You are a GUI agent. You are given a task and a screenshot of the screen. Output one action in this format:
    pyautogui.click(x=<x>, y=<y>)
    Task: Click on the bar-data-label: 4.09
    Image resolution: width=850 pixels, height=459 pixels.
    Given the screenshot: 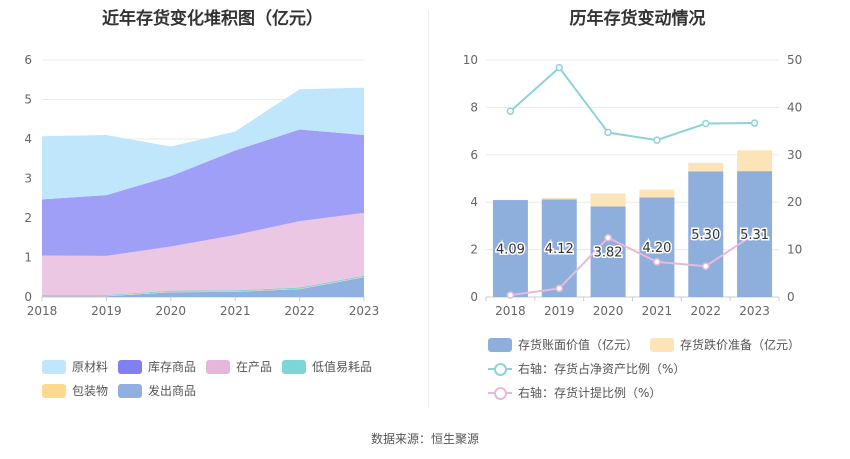 What is the action you would take?
    pyautogui.click(x=510, y=250)
    